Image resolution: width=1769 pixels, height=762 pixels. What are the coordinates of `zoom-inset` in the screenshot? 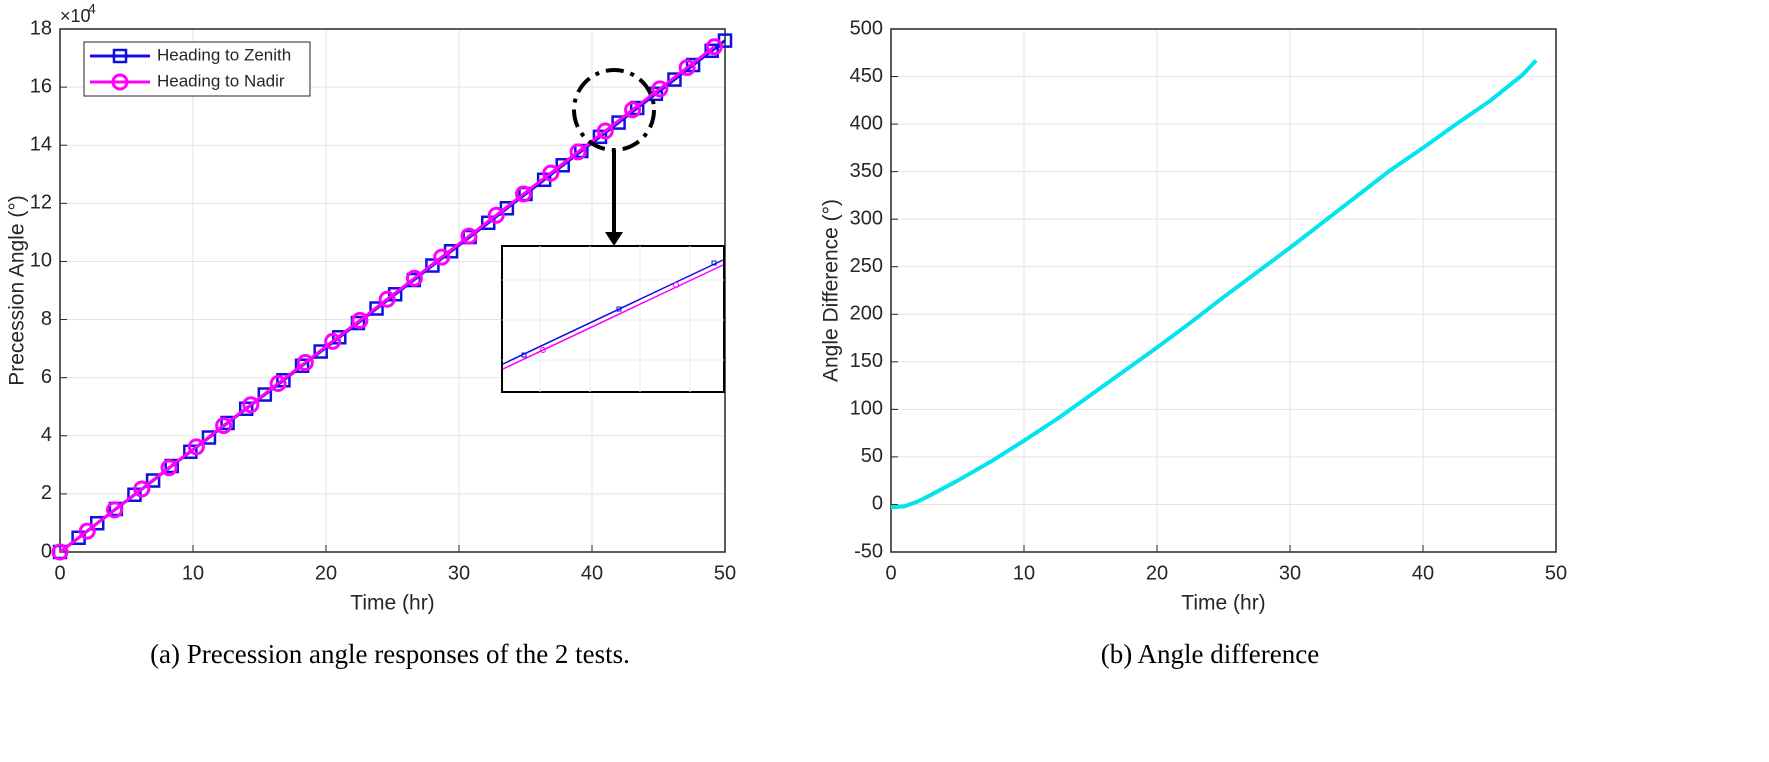 It's located at (613, 230).